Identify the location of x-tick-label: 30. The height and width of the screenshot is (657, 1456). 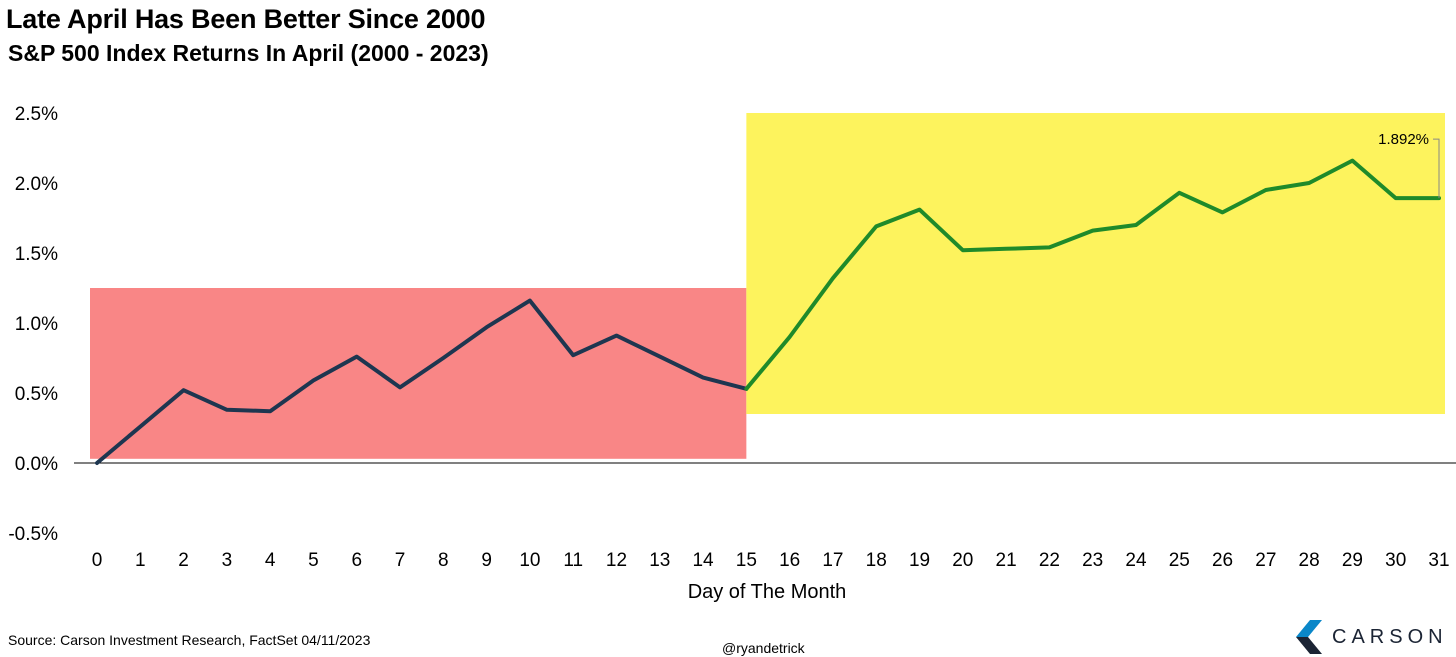
(1395, 560).